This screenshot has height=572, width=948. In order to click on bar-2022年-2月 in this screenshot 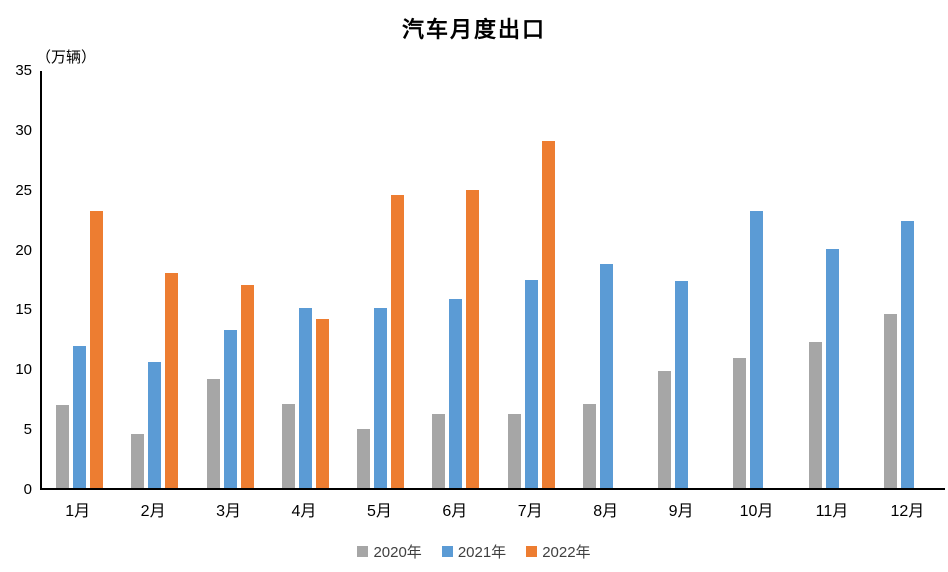, I will do `click(172, 380)`.